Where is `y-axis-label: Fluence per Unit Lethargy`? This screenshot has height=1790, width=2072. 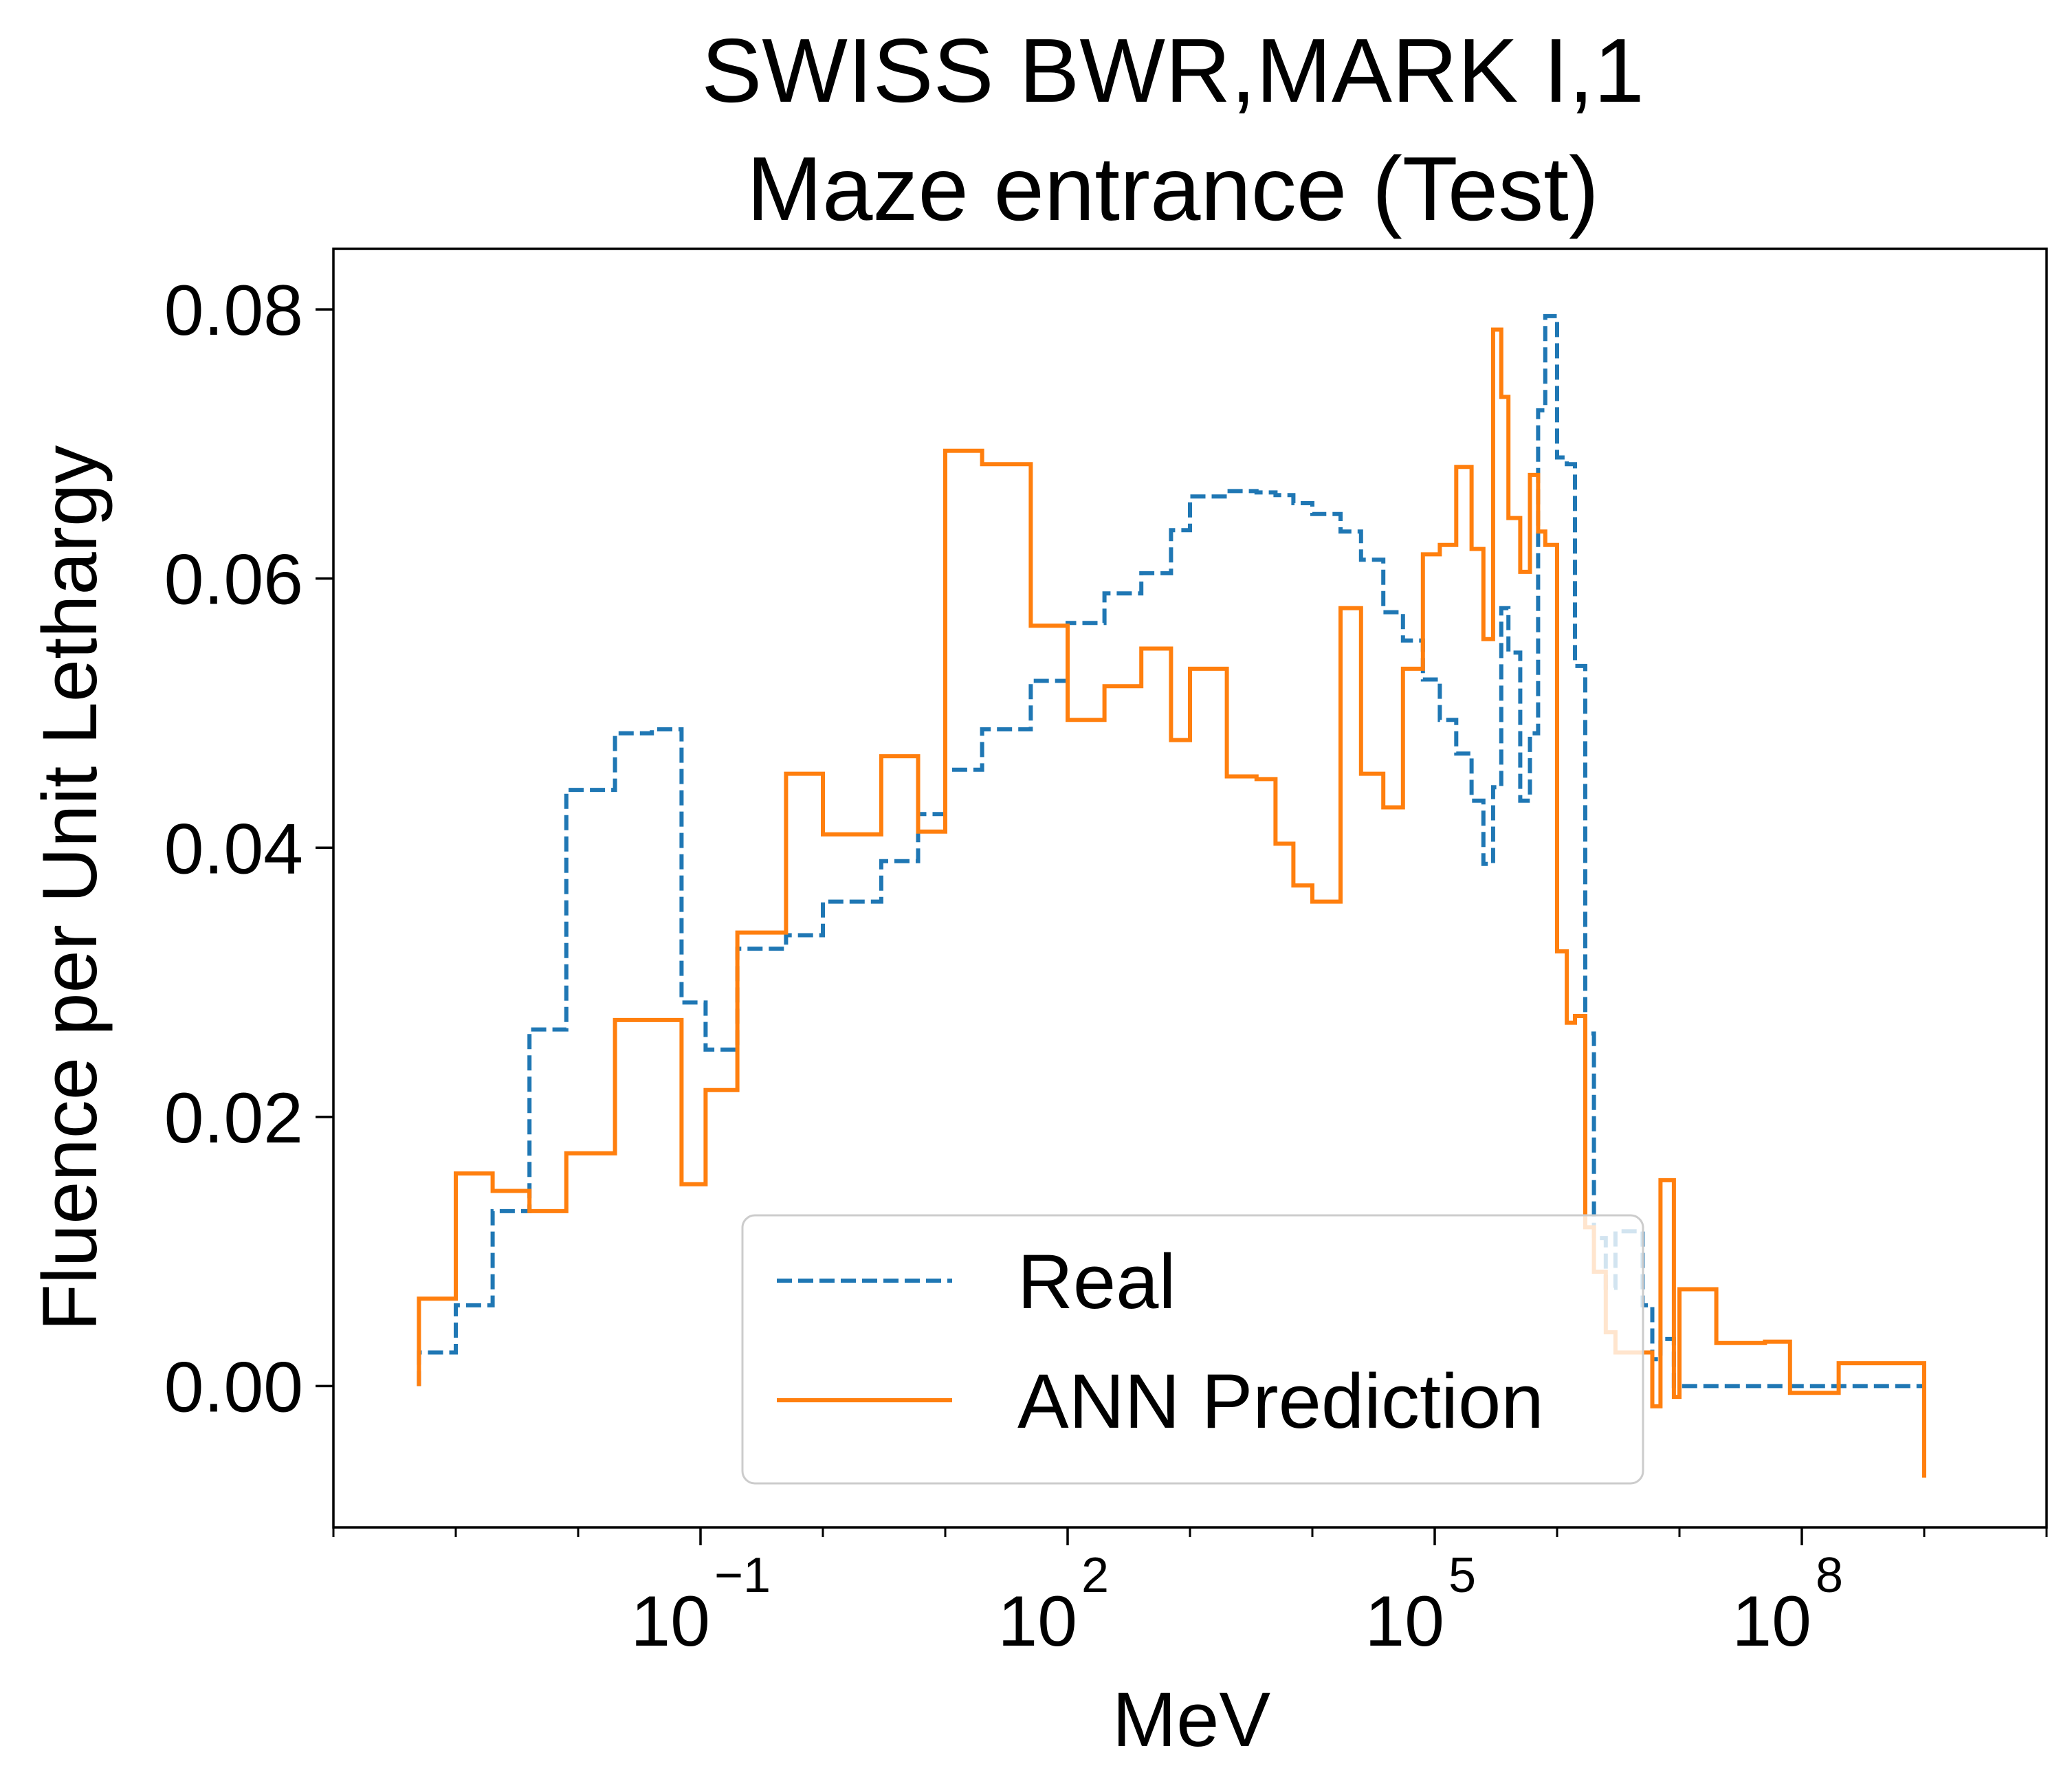 y-axis-label: Fluence per Unit Lethargy is located at coordinates (70, 888).